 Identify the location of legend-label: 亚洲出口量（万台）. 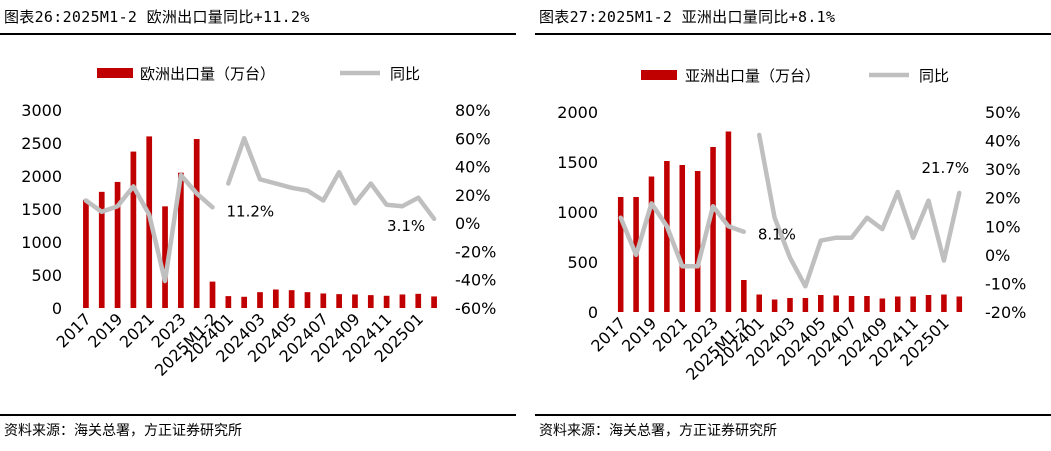
(752, 76).